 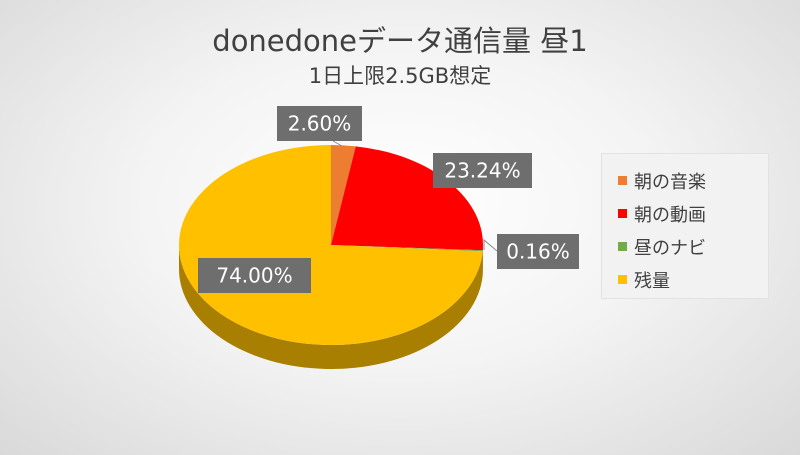 I want to click on leader-line-noon-navi, so click(x=490, y=245).